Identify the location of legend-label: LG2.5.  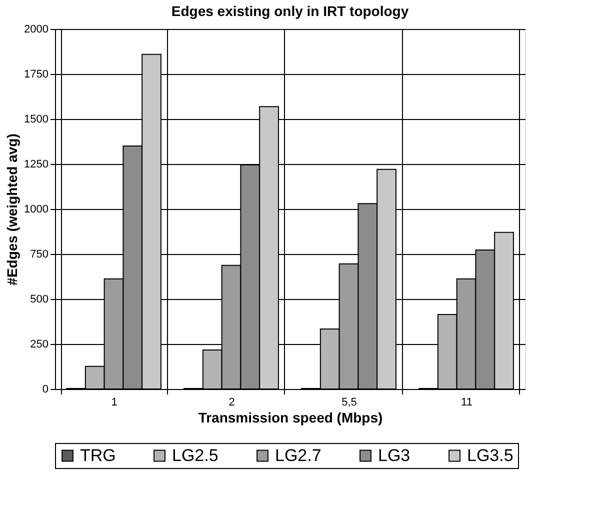
(195, 455).